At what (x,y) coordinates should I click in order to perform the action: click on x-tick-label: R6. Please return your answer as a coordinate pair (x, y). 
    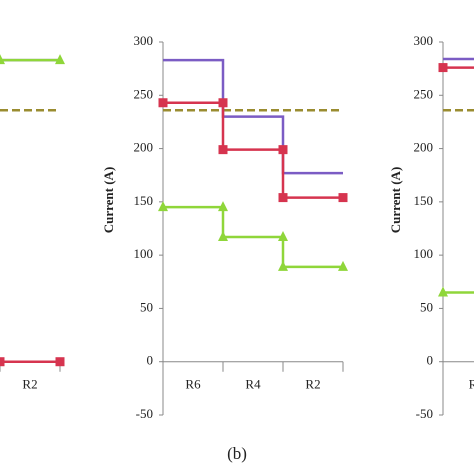
    Looking at the image, I should click on (193, 384).